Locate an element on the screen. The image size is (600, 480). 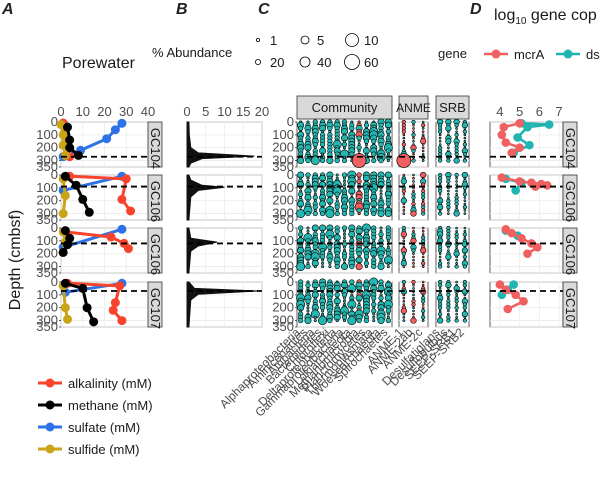
panel-label-b: B is located at coordinates (182, 9).